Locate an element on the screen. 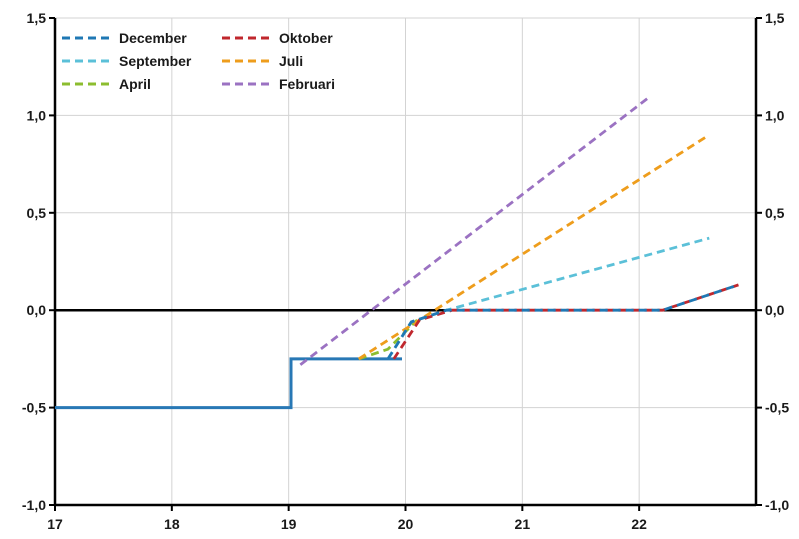 The image size is (799, 539). y-tick-label-right: 0,5 is located at coordinates (775, 213).